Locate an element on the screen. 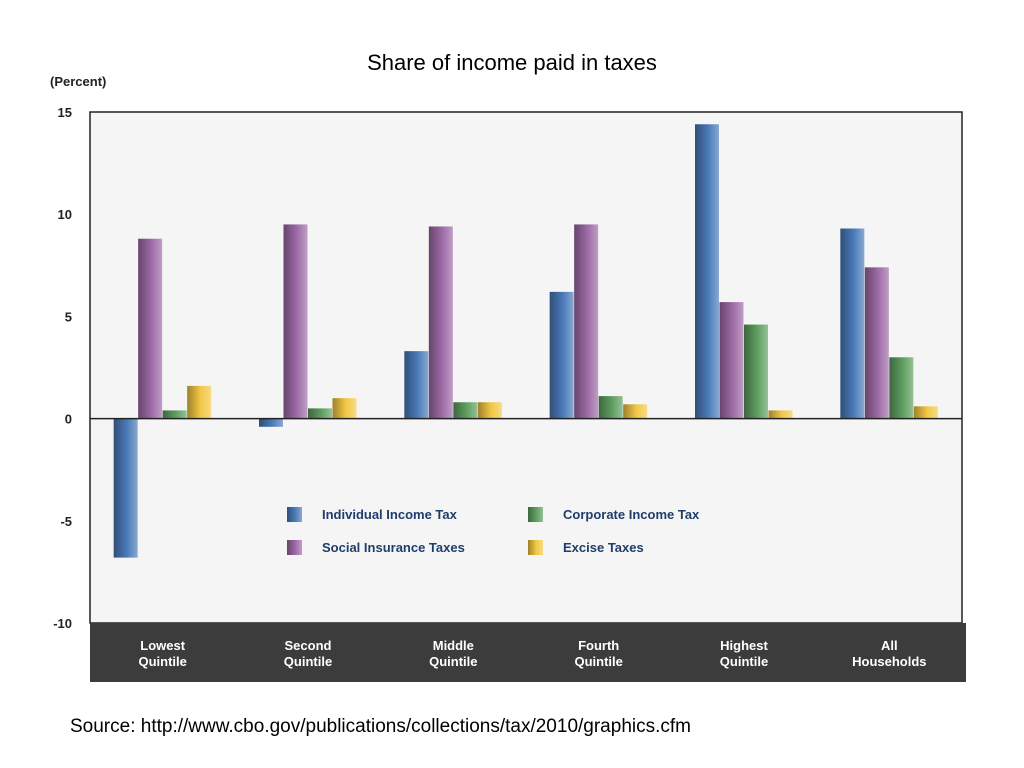 This screenshot has width=1024, height=768. category-label: All is located at coordinates (889, 645).